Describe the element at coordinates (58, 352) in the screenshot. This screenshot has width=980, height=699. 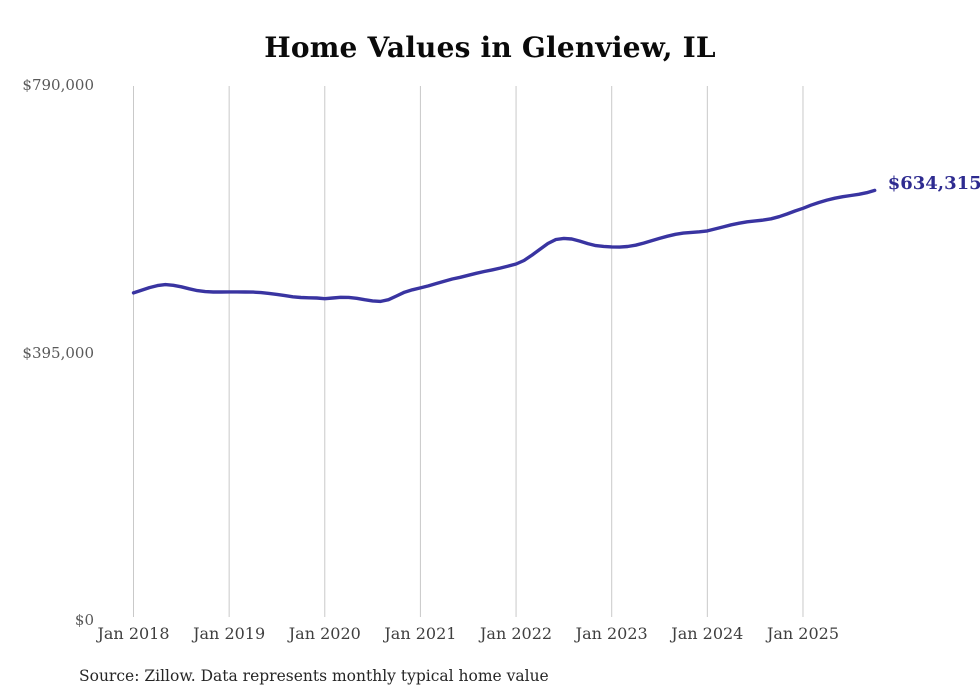
I see `y-axis-tick-label: $395,000` at that location.